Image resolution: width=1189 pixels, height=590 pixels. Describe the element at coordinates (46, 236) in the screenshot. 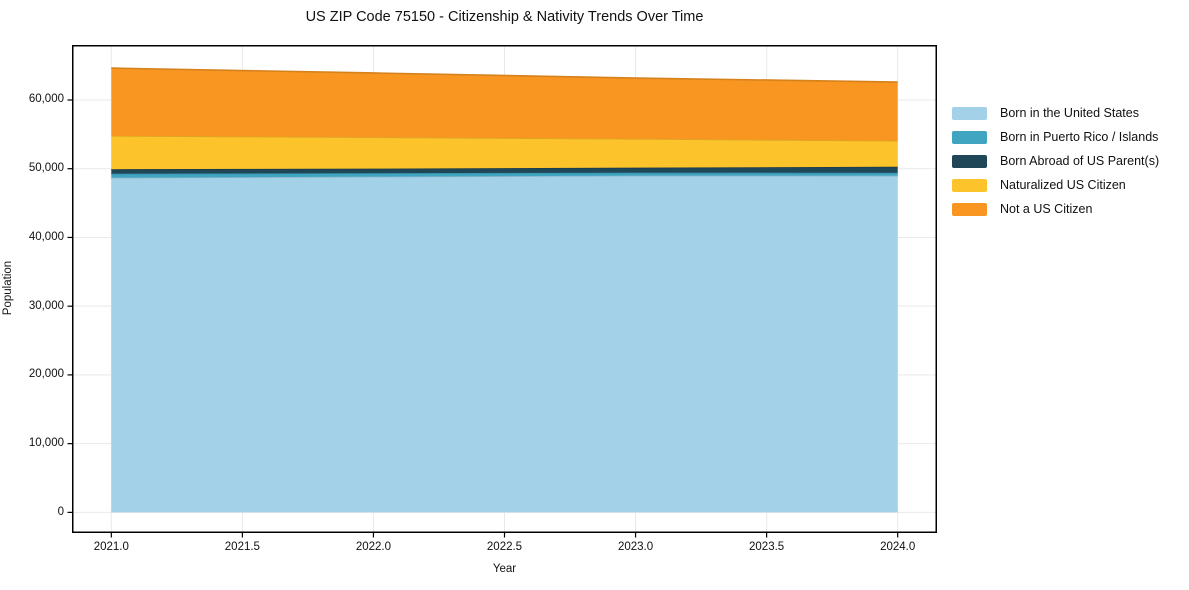

I see `y-tick-label: 40,000` at that location.